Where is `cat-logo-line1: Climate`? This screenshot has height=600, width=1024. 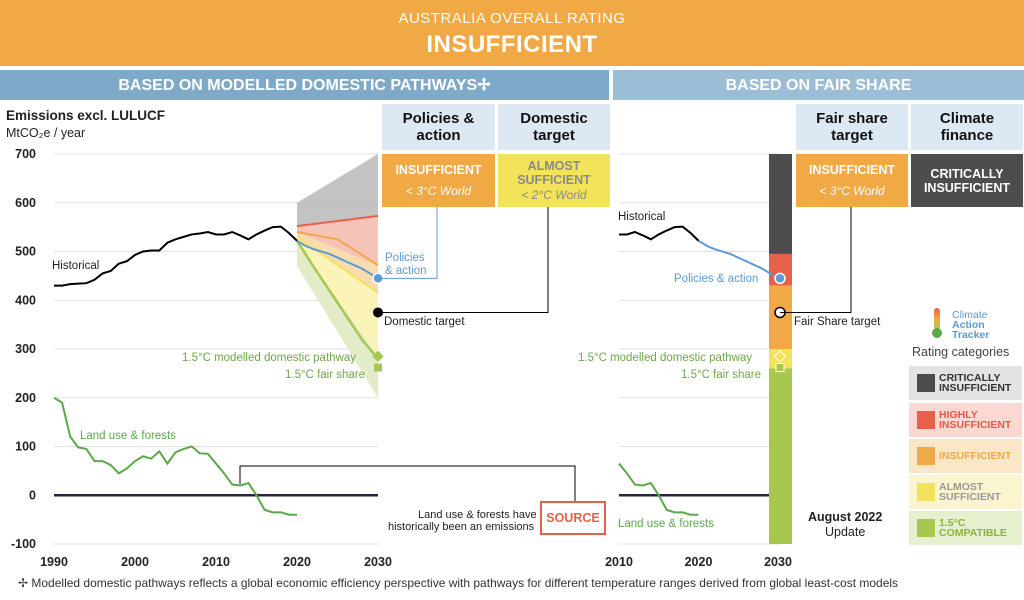 cat-logo-line1: Climate is located at coordinates (970, 315).